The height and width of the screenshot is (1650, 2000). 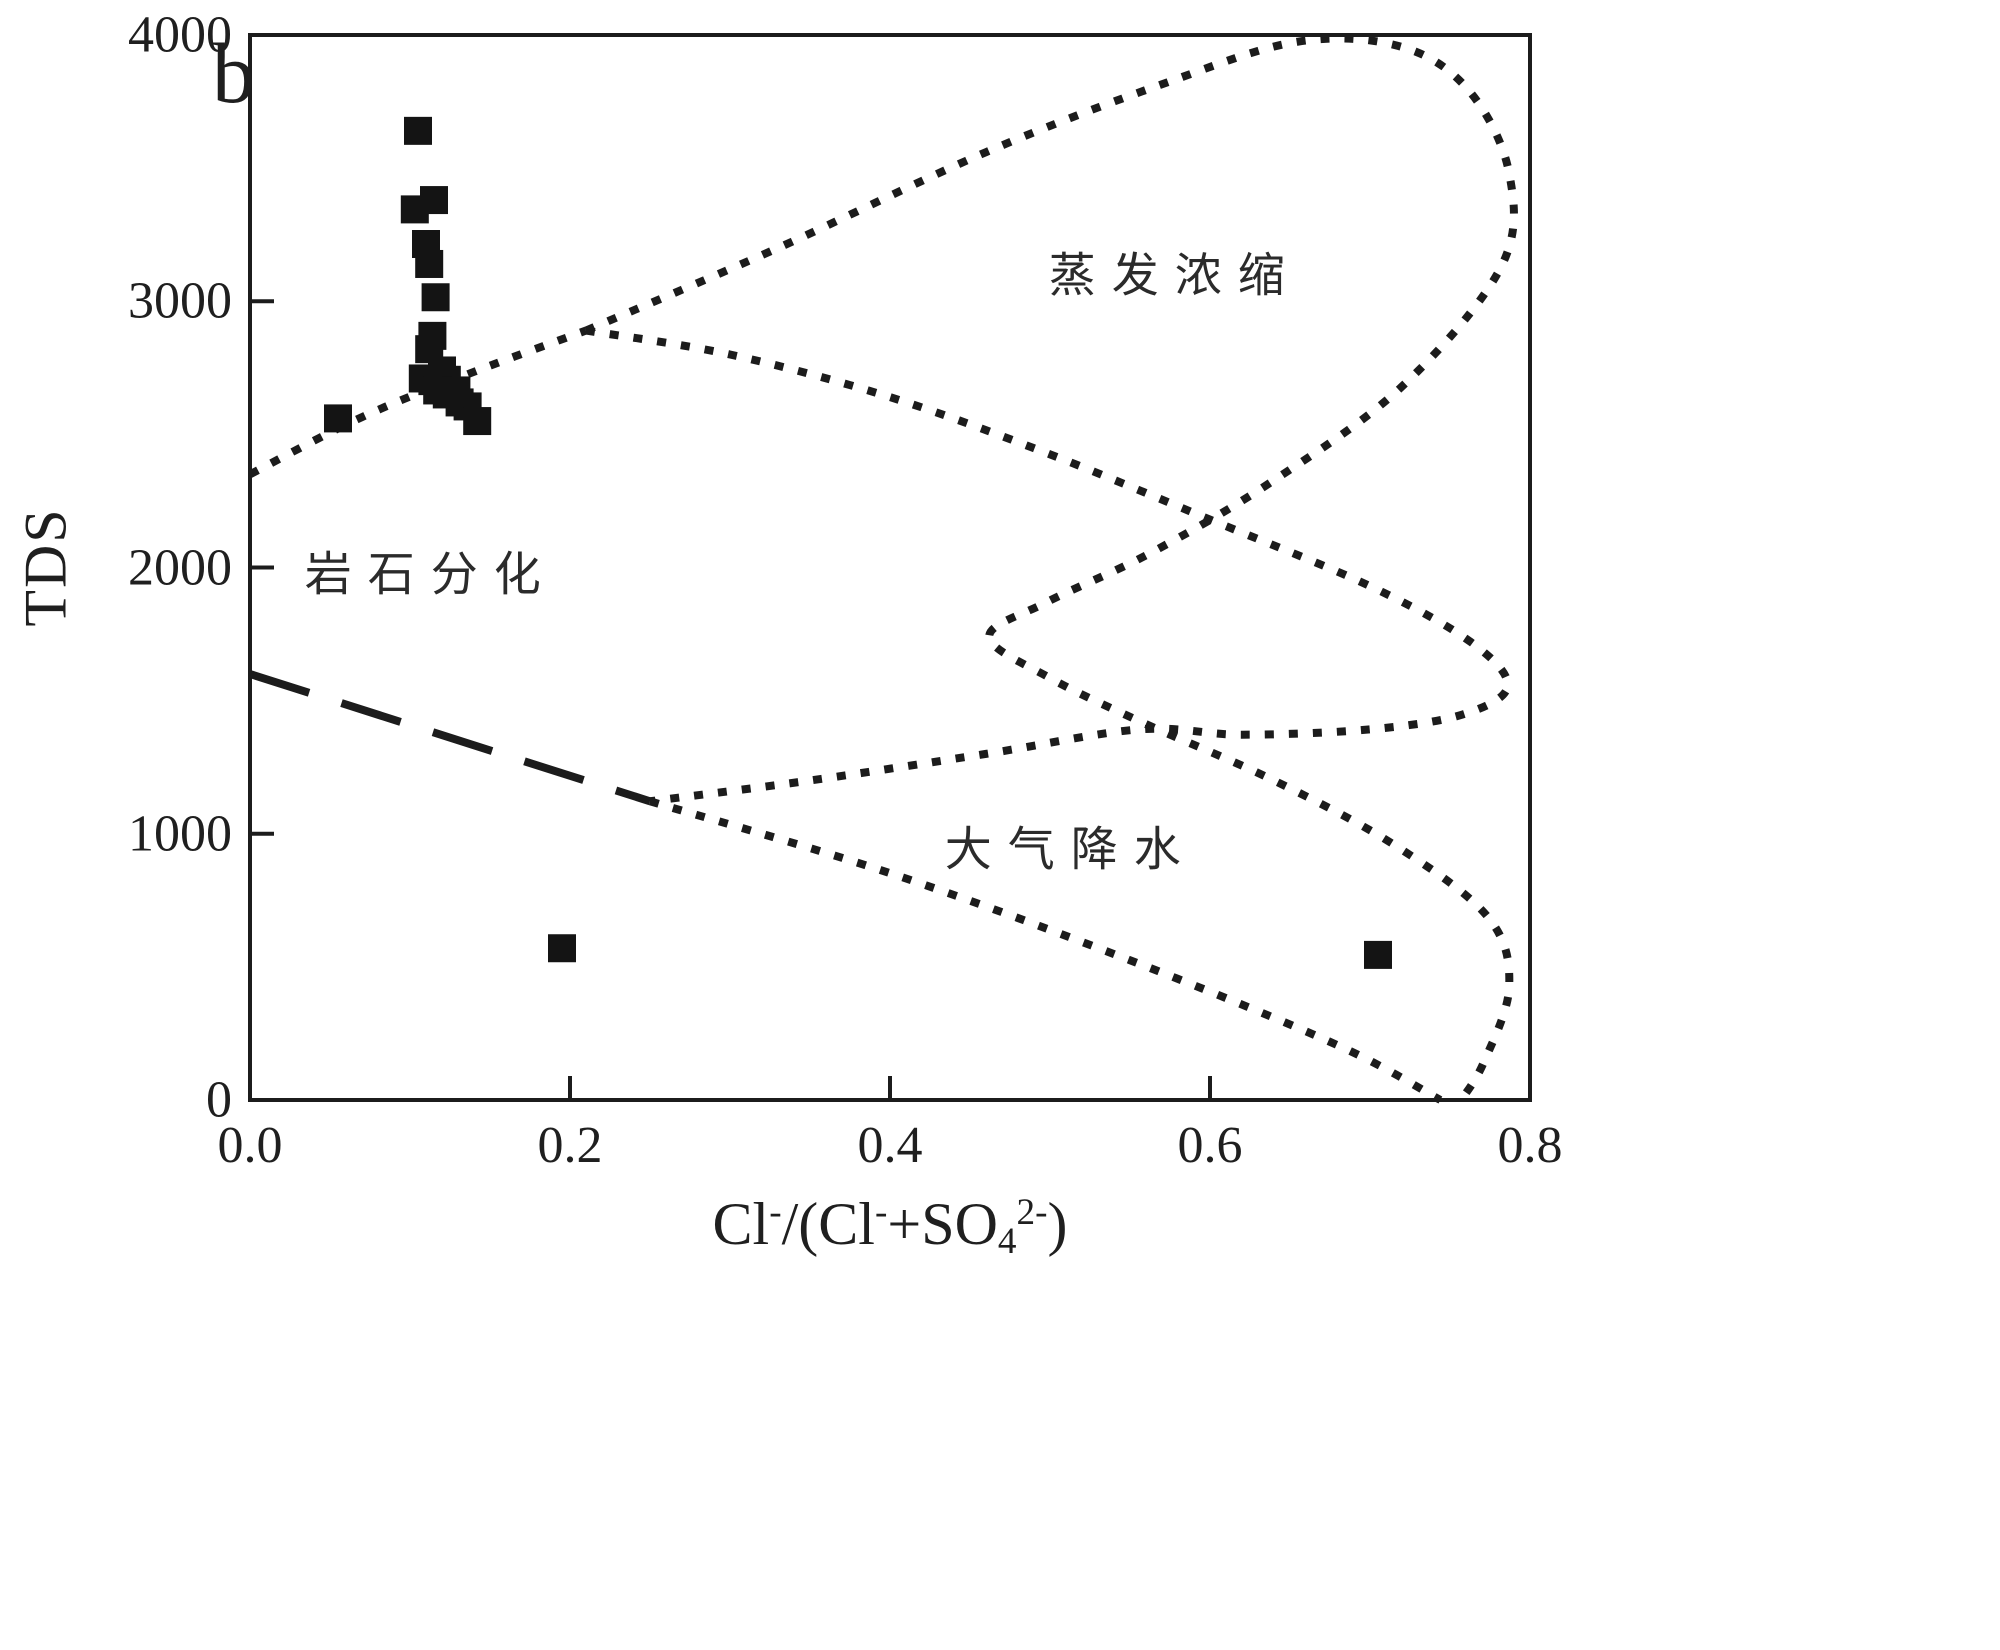 I want to click on x-axis-title-part: +SO, so click(x=942, y=1224).